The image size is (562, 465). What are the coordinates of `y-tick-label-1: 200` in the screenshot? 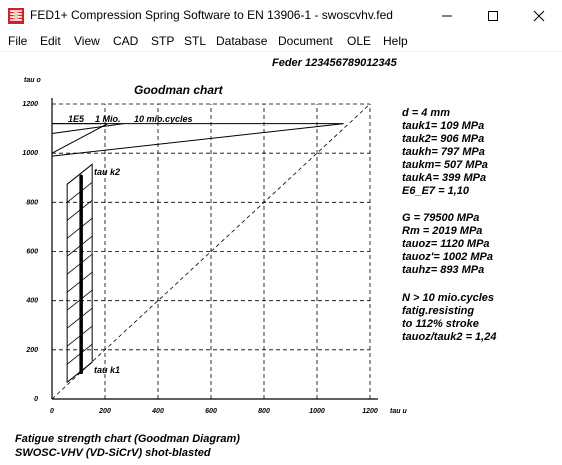 It's located at (31, 350).